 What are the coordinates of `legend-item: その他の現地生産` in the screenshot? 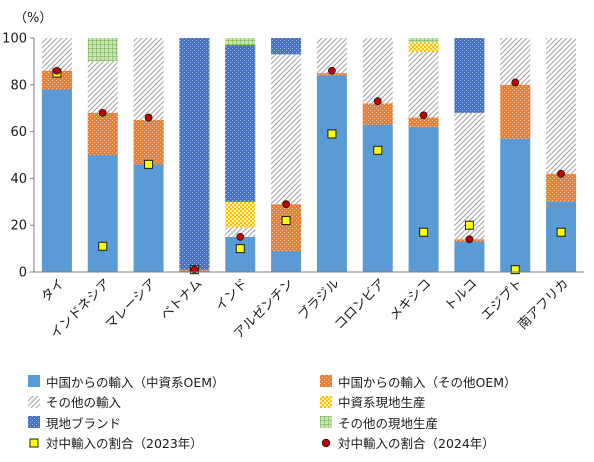 It's located at (379, 422).